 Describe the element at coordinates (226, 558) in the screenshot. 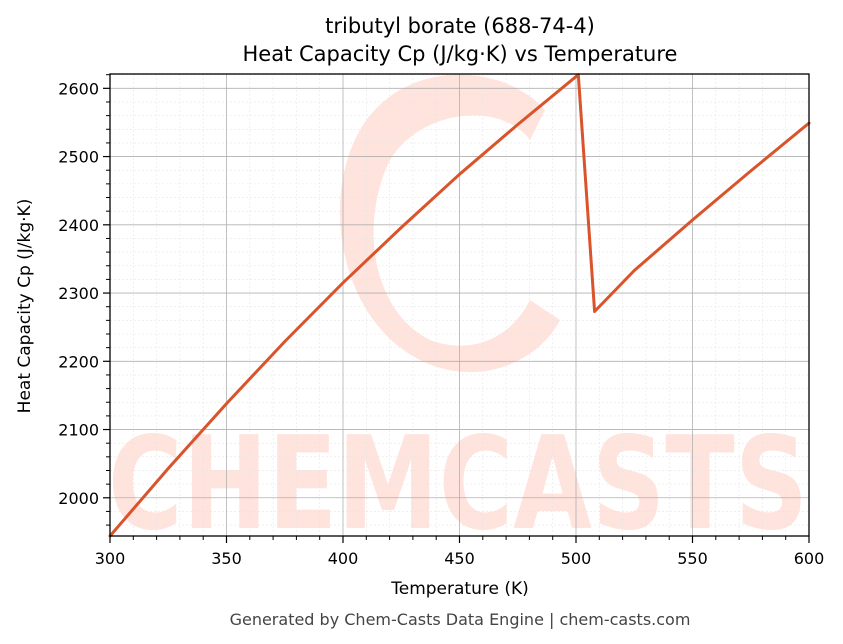

I see `x-tick-label: 350` at that location.